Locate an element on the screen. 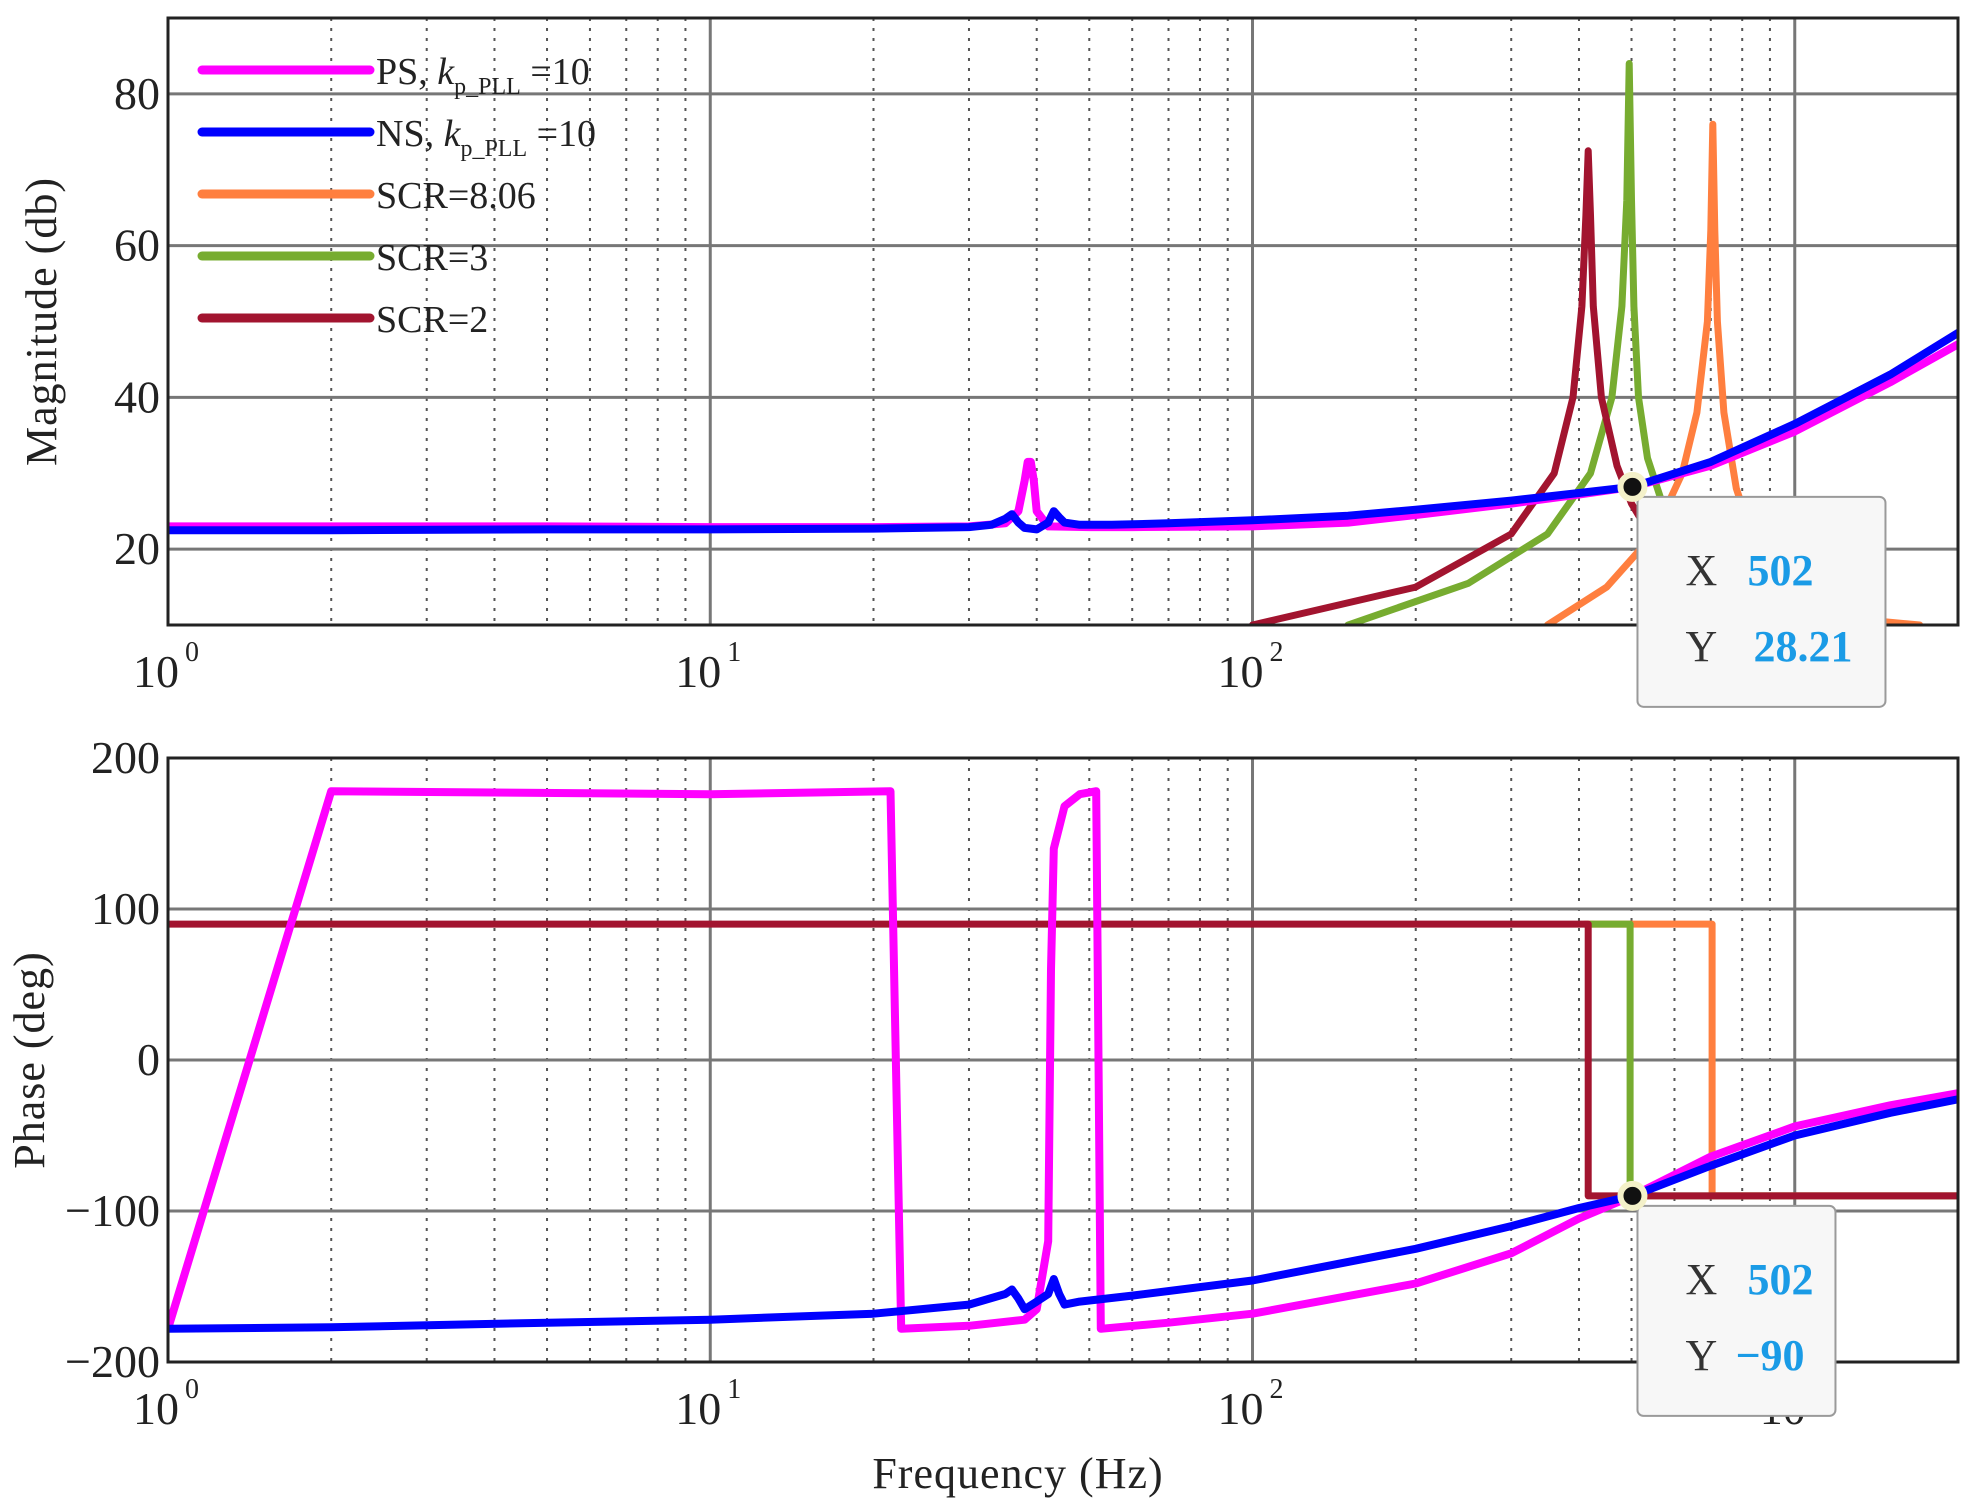  magnitude-datatip-y-letter: Y is located at coordinates (1701, 646).